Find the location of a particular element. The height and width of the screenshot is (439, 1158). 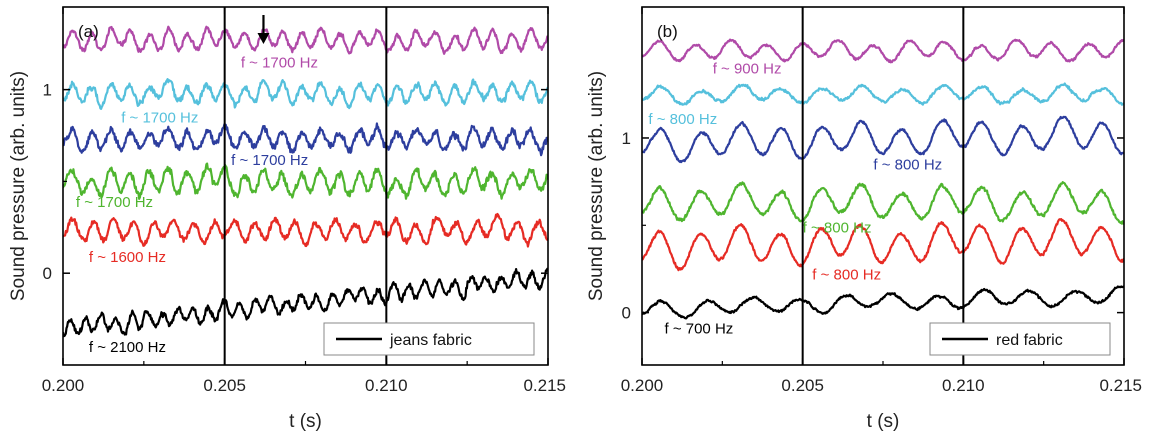

legend: jeans fabric is located at coordinates (429, 339).